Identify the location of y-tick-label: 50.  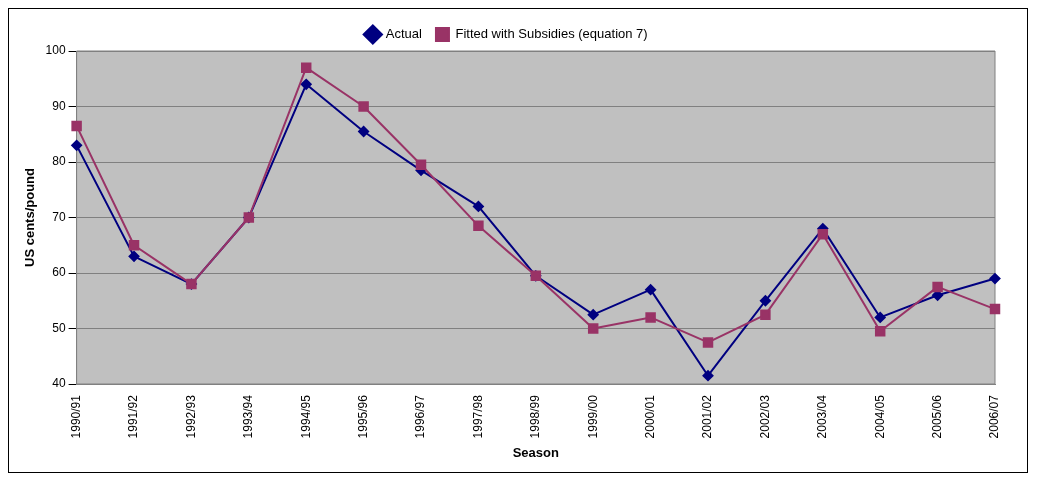
(59, 327).